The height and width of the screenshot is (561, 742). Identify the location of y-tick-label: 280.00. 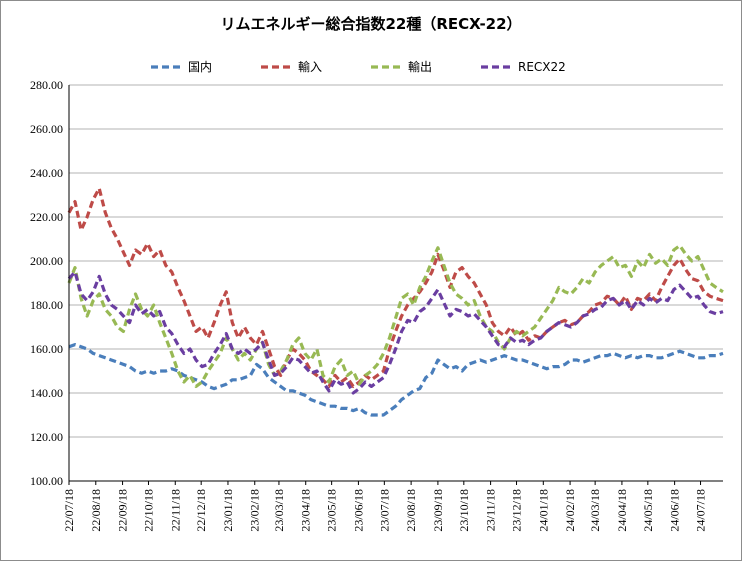
(46, 85).